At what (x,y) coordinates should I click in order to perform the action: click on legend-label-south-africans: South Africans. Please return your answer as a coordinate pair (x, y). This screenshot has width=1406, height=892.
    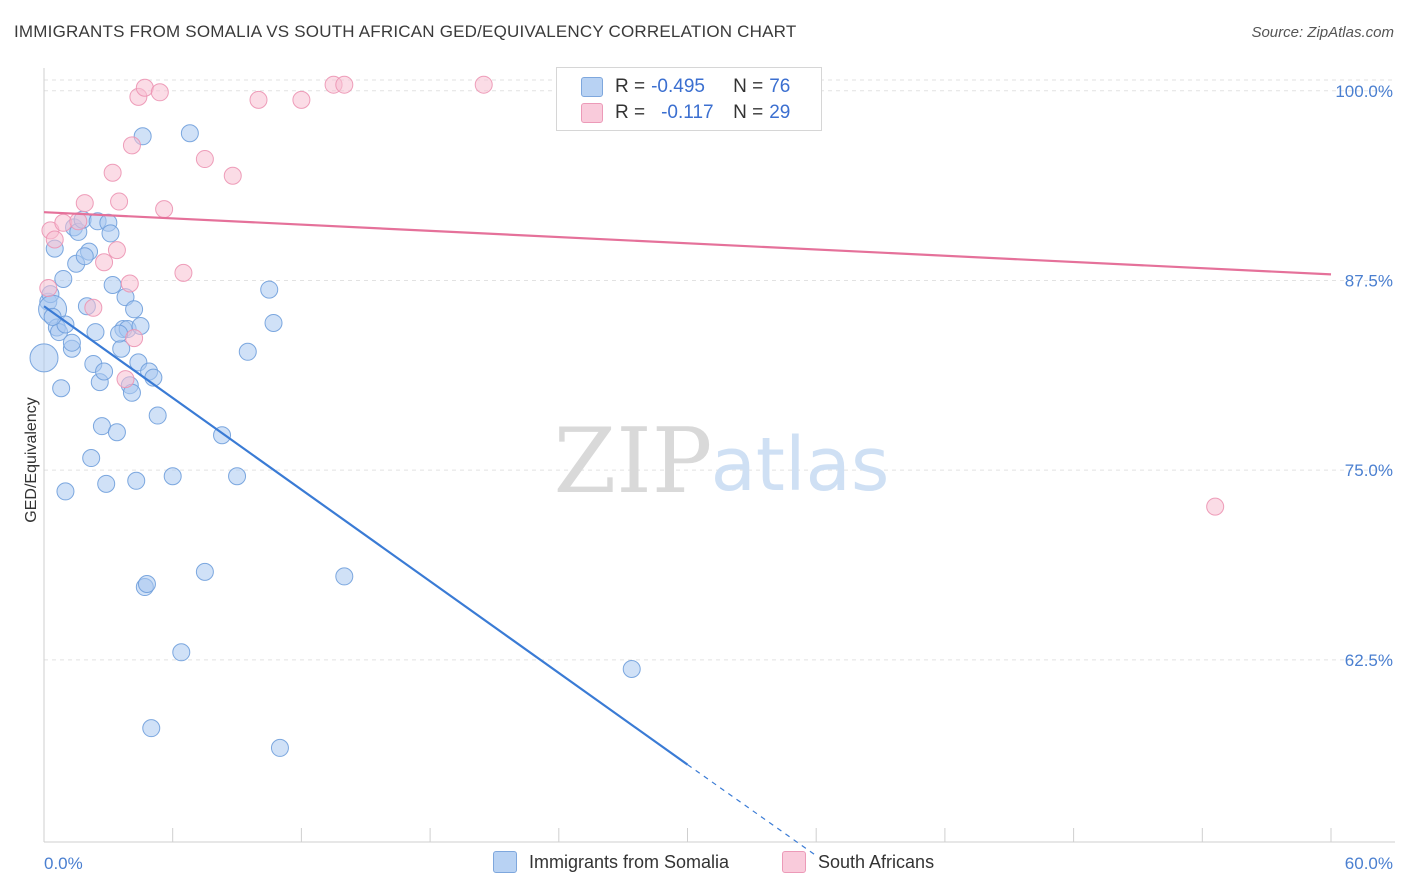
    Looking at the image, I should click on (876, 861).